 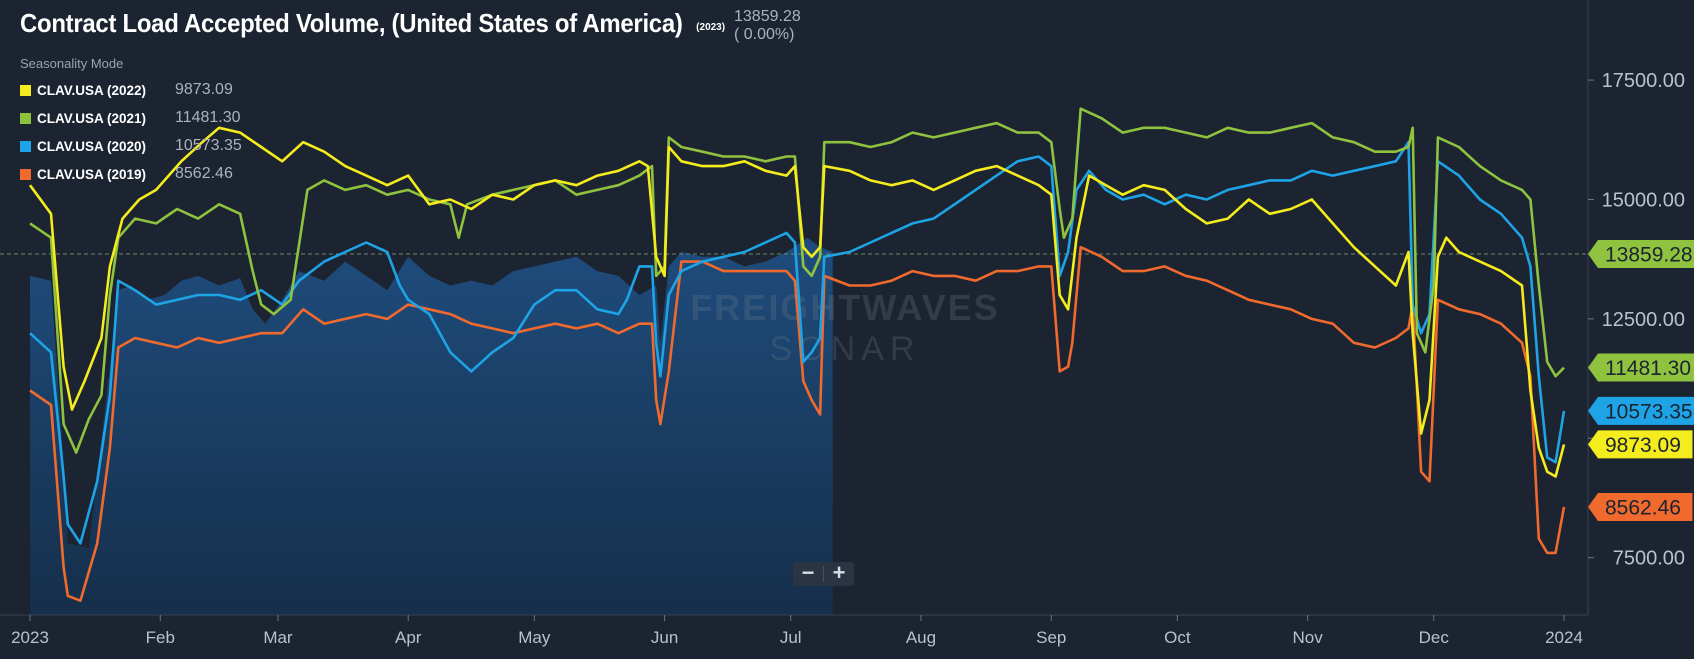 What do you see at coordinates (208, 117) in the screenshot?
I see `legend-value: 11481.30` at bounding box center [208, 117].